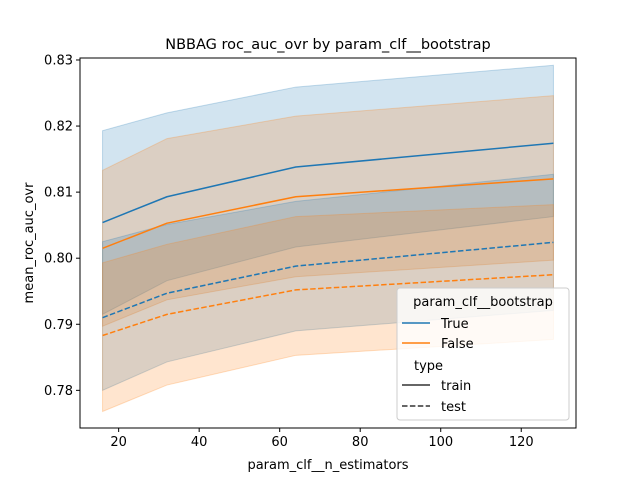 This screenshot has height=480, width=640. I want to click on x-tick-label: 40, so click(199, 442).